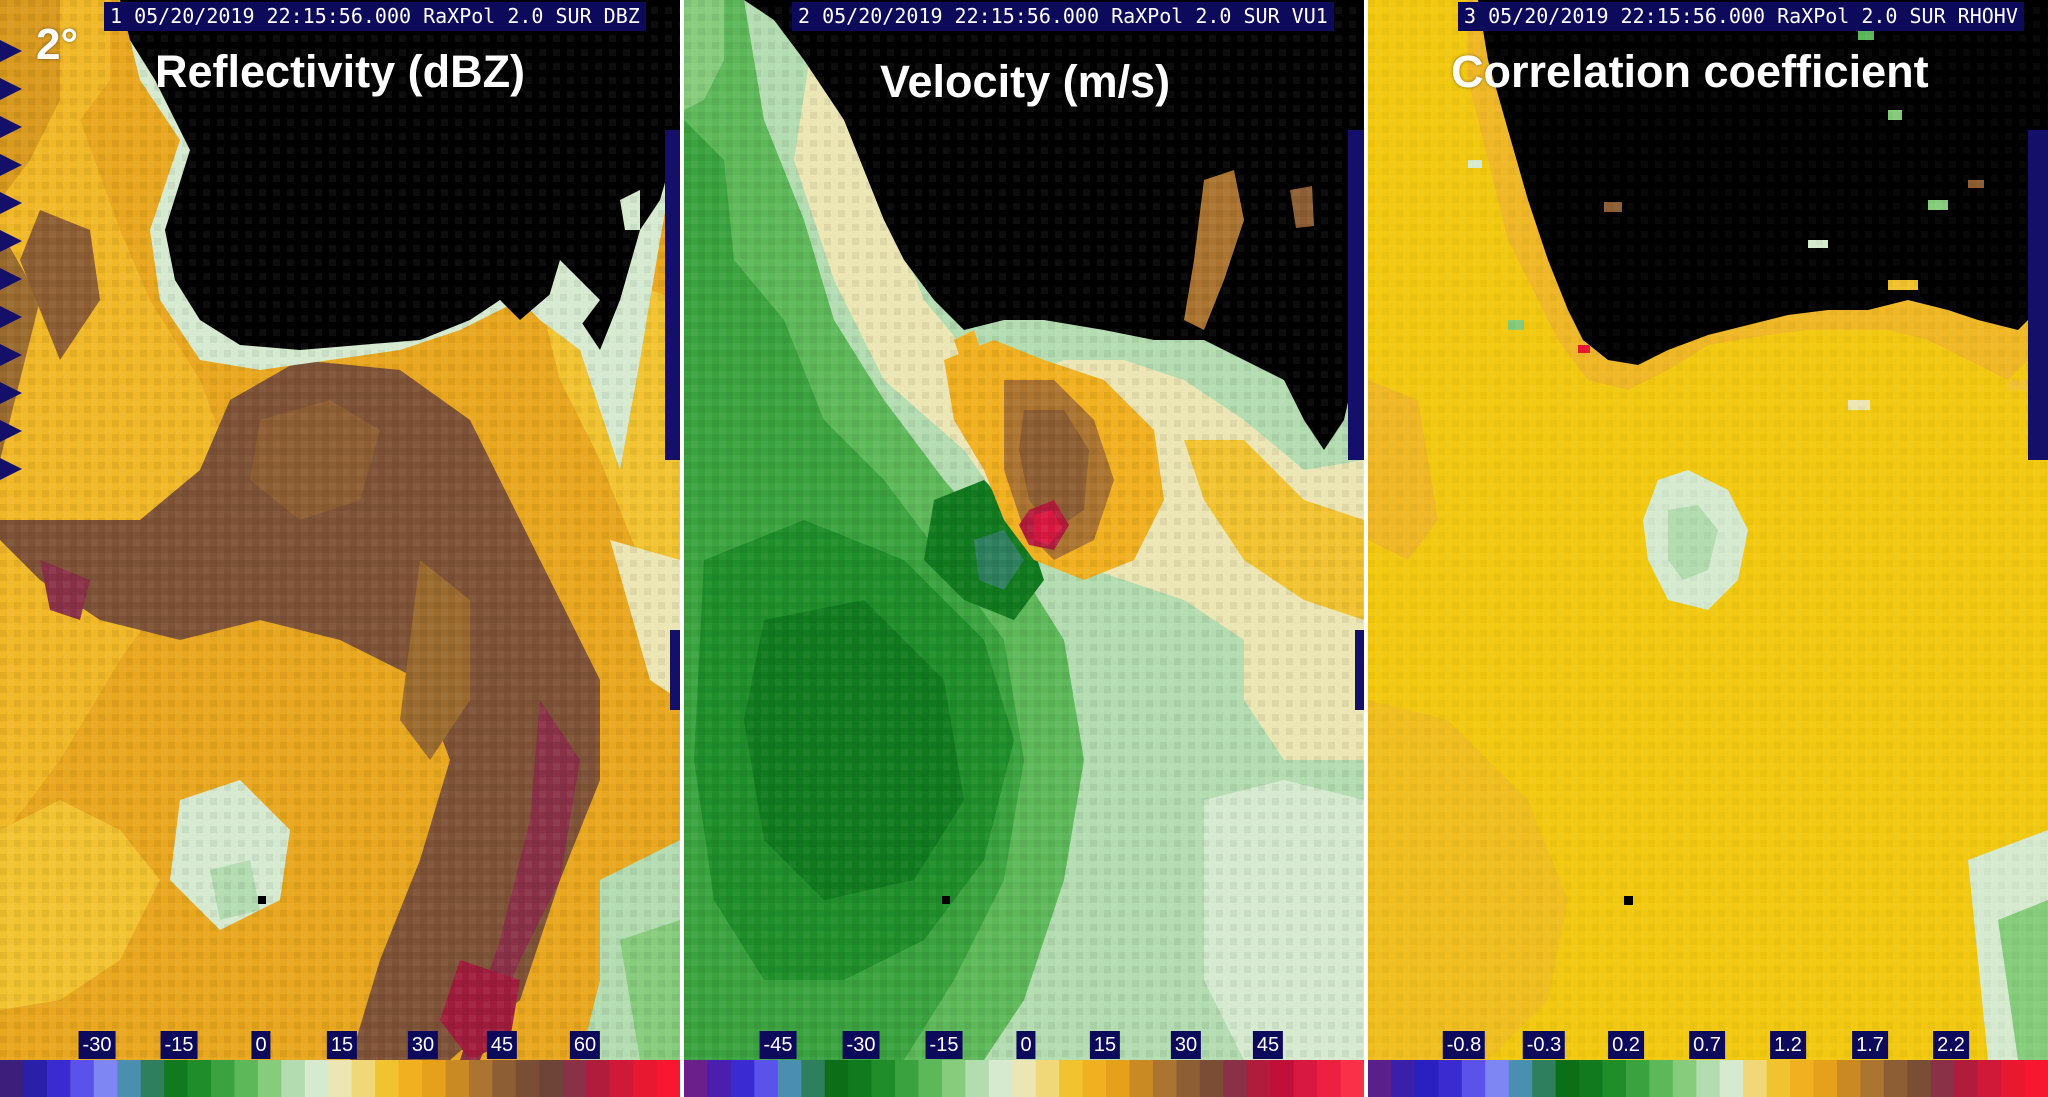 The height and width of the screenshot is (1097, 2048). I want to click on panel-title: Reflectivity (dBZ), so click(340, 71).